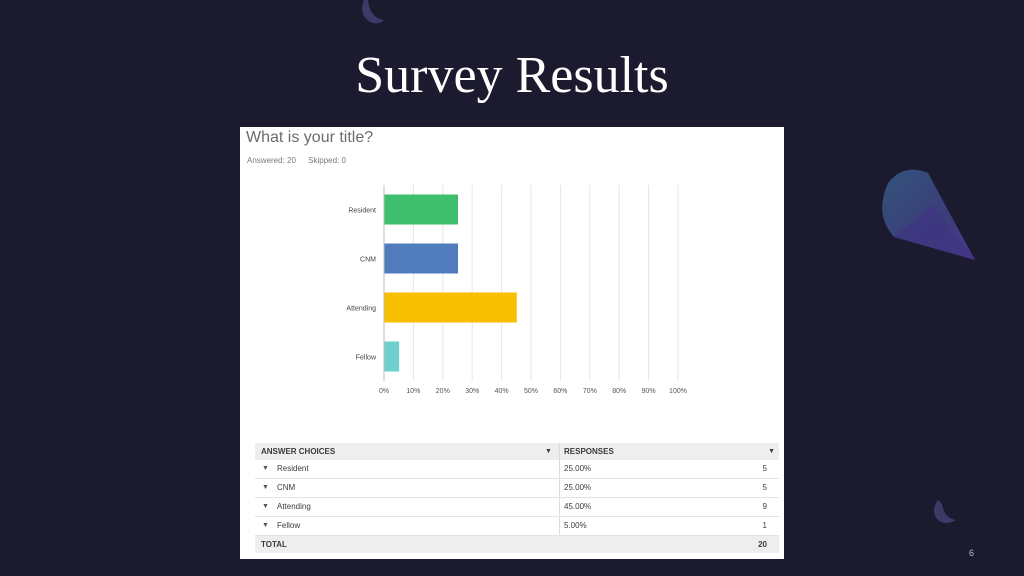 This screenshot has height=576, width=1024. Describe the element at coordinates (366, 358) in the screenshot. I see `category-label: Fellow` at that location.